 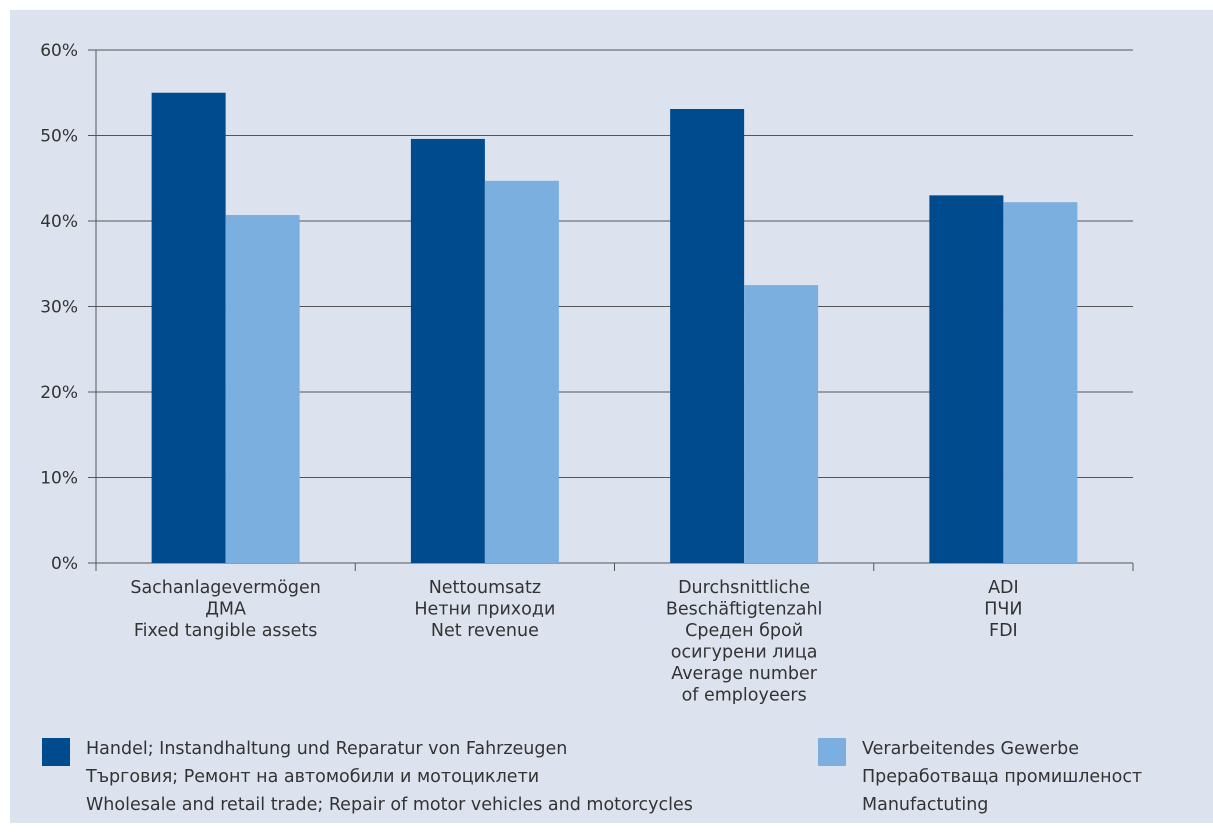 What do you see at coordinates (744, 696) in the screenshot?
I see `x-category-label-line: of employeers` at bounding box center [744, 696].